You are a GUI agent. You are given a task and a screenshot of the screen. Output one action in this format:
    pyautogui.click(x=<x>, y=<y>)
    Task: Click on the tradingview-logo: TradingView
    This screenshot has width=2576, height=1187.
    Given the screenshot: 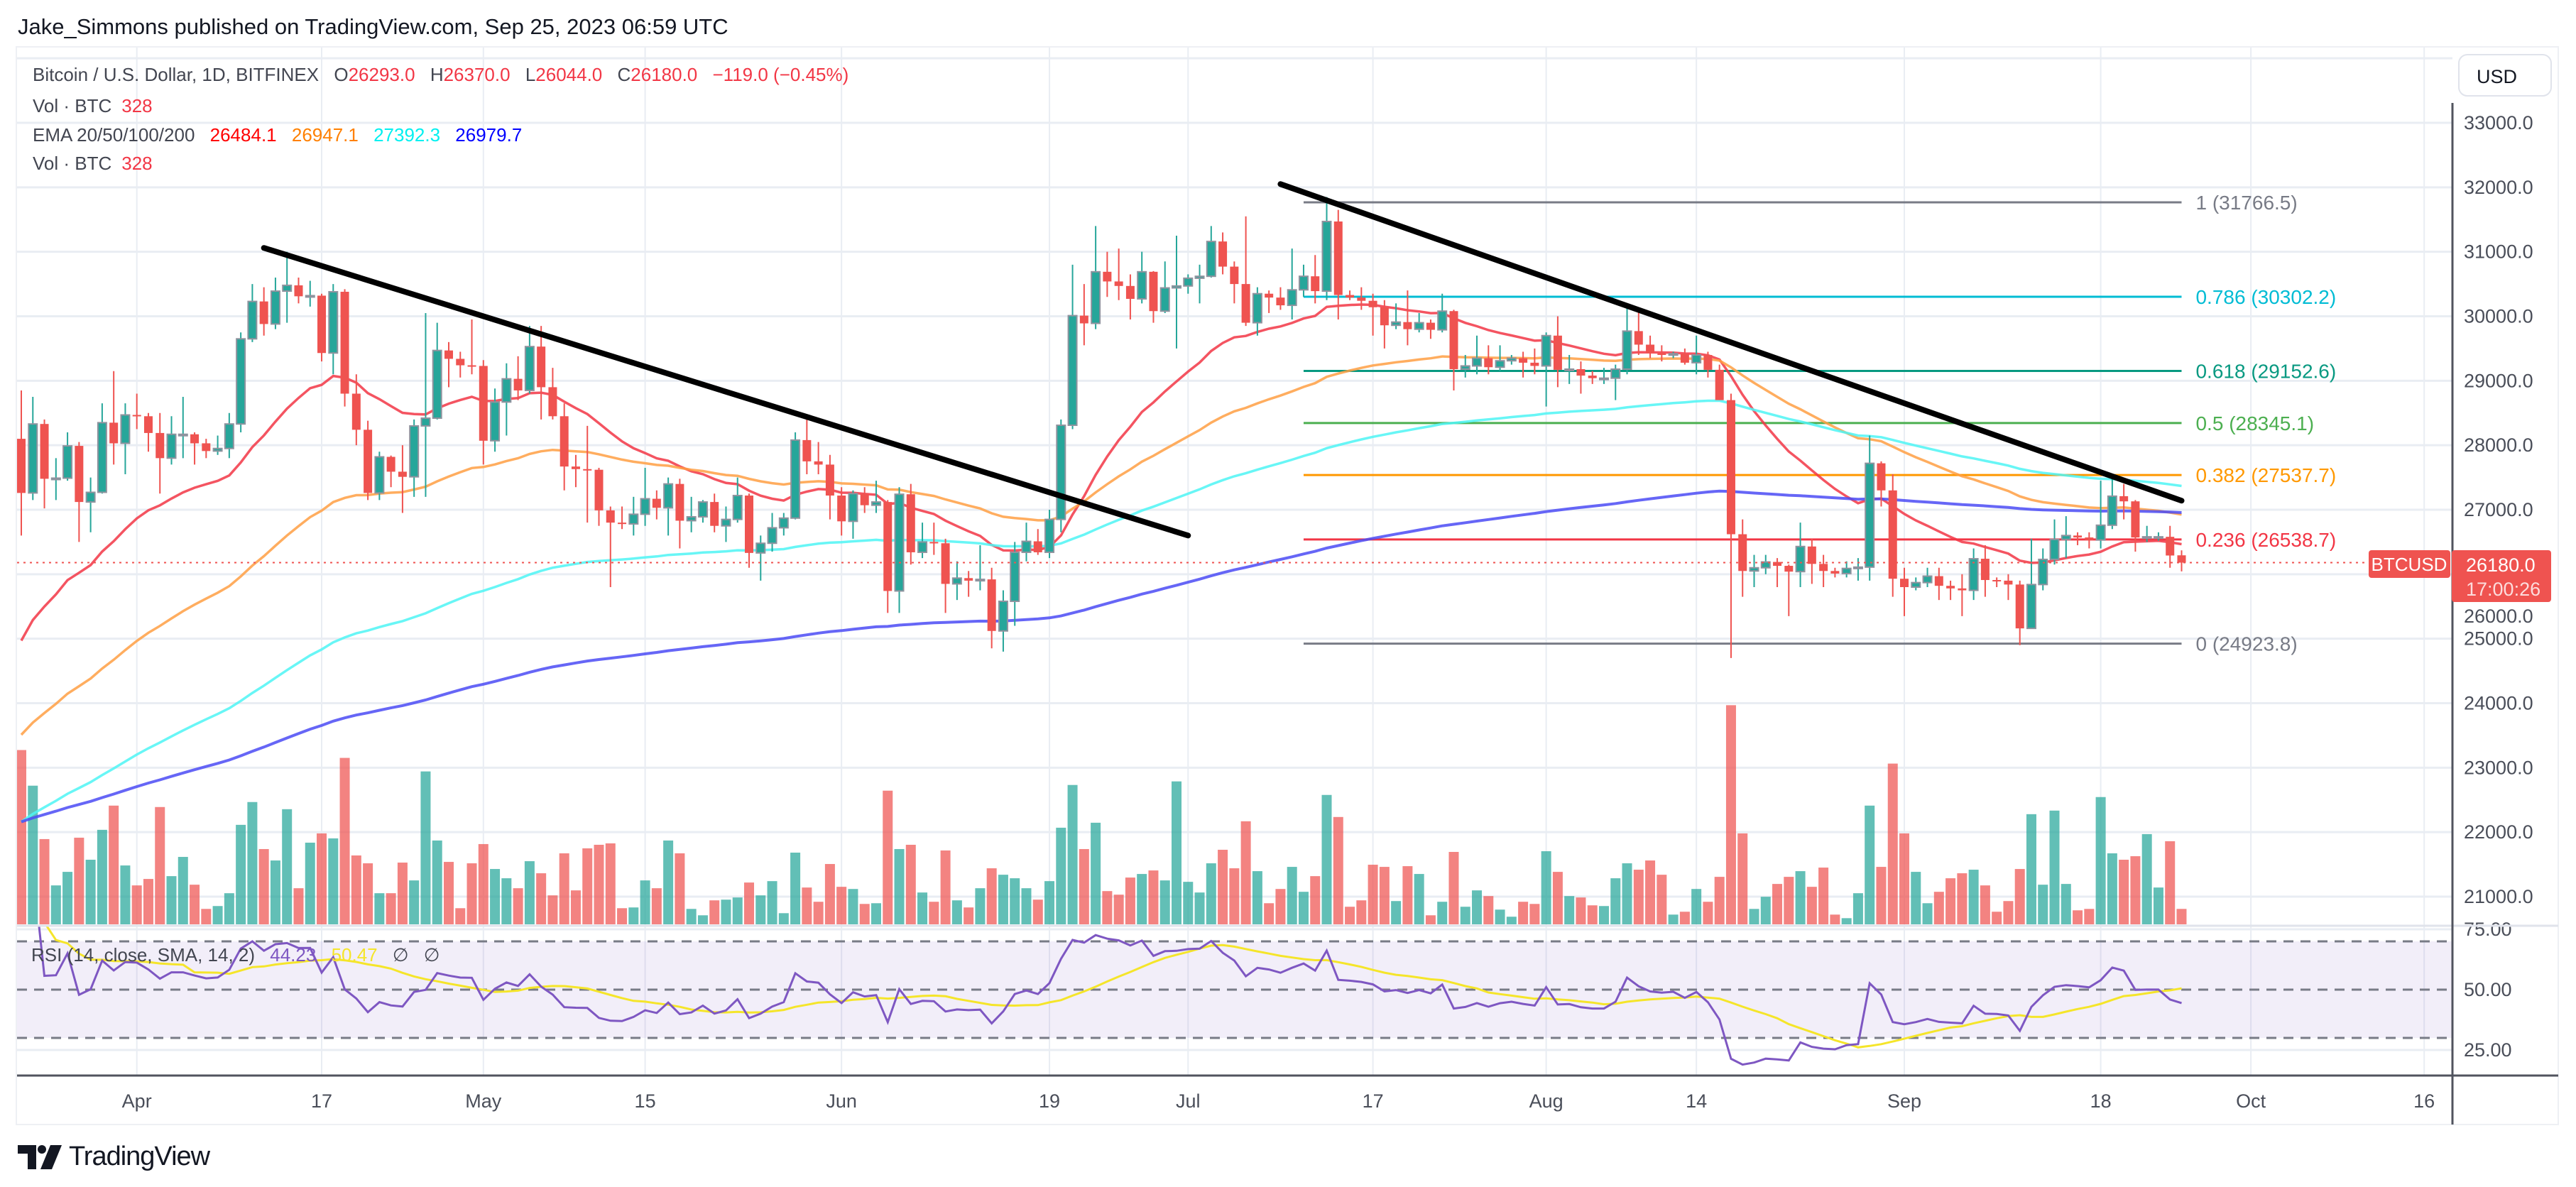 What is the action you would take?
    pyautogui.click(x=114, y=1157)
    